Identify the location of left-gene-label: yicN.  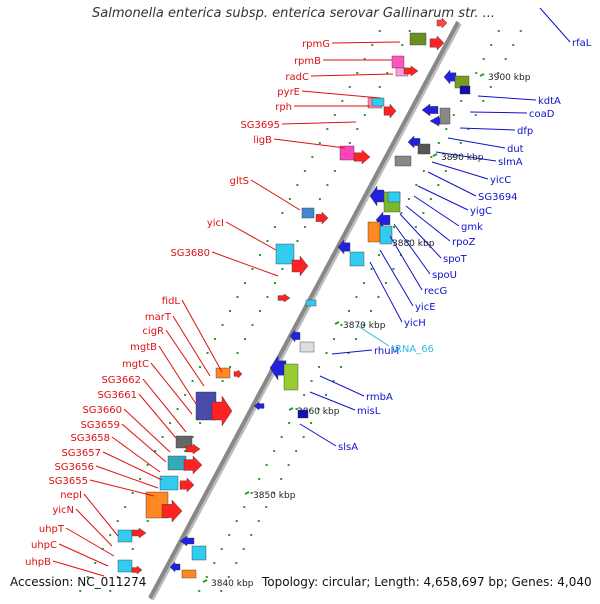
(63, 510).